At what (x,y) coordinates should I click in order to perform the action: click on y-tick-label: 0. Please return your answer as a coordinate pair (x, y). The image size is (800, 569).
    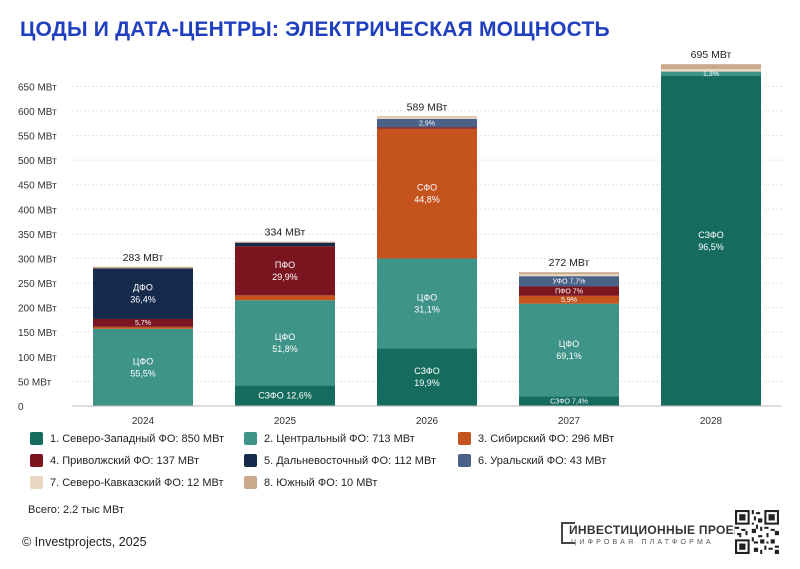
    Looking at the image, I should click on (21, 407).